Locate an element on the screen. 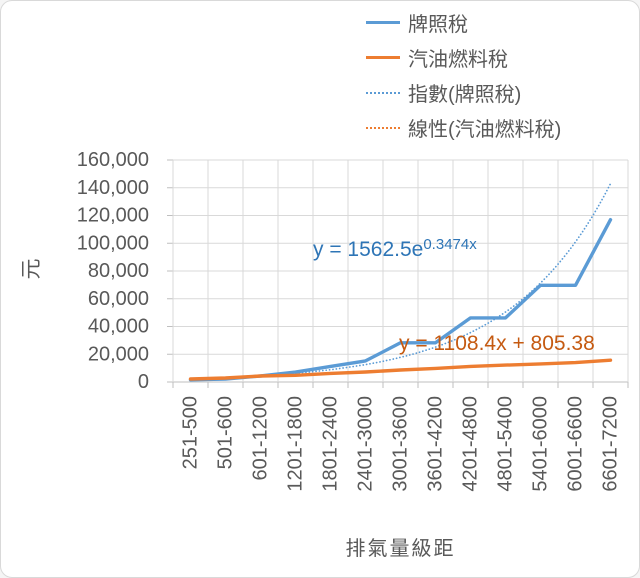 This screenshot has width=640, height=578. x-tick-label: 1201-1800 is located at coordinates (296, 444).